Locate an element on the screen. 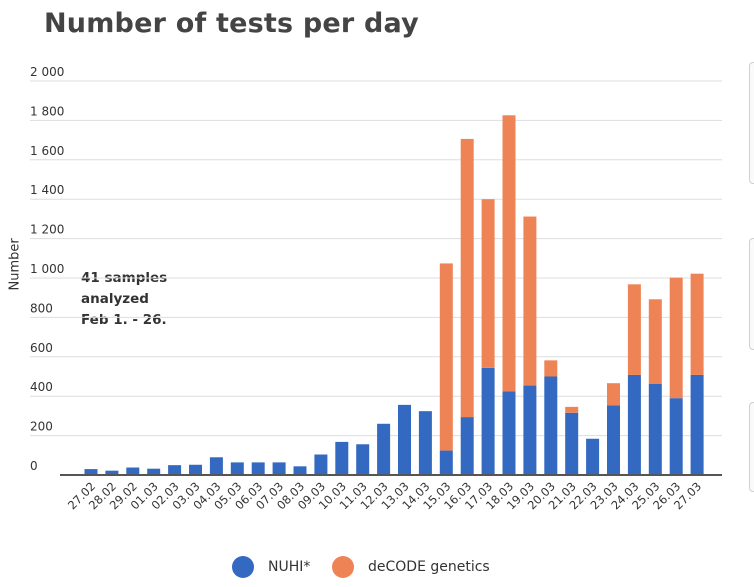  legend-swatch-nuhi is located at coordinates (243, 567).